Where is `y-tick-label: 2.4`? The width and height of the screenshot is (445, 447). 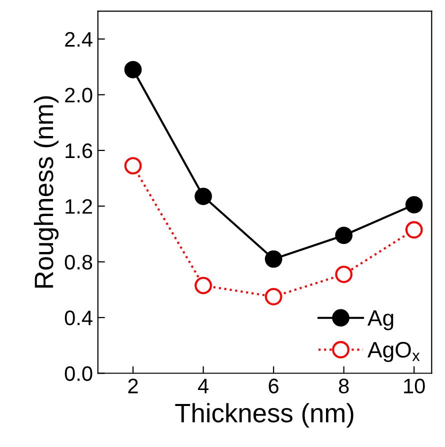 y-tick-label: 2.4 is located at coordinates (78, 39).